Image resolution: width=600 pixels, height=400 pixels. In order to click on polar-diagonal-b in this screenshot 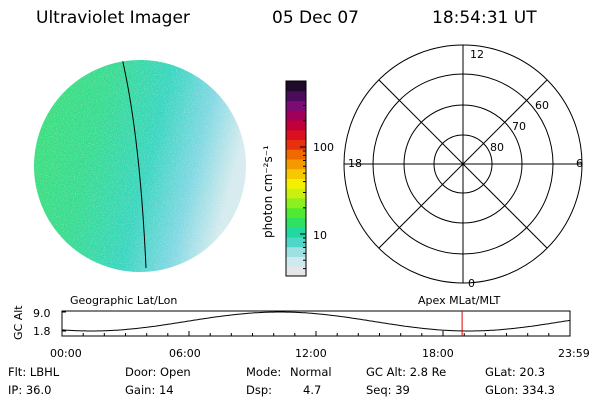, I will do `click(463, 164)`.